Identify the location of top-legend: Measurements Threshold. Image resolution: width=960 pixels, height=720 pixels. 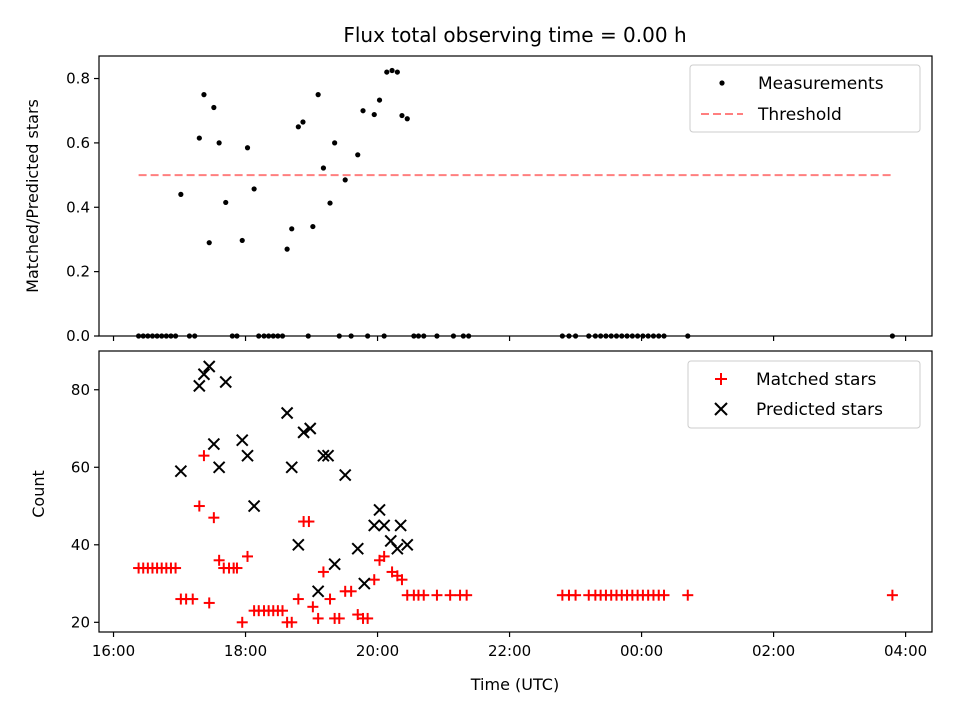
(805, 98).